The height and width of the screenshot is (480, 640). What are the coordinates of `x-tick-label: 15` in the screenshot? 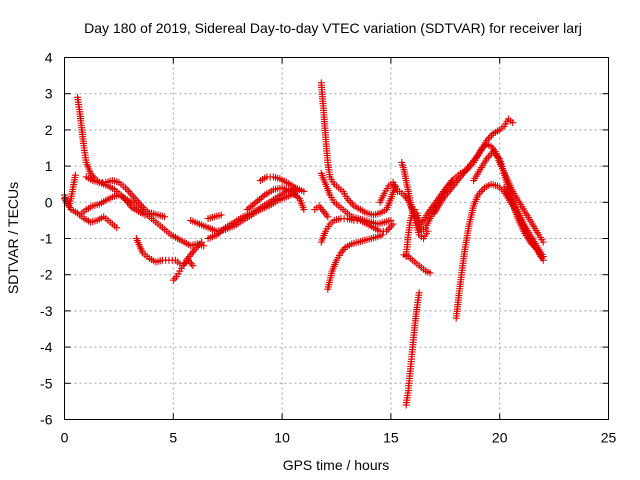 It's located at (391, 438).